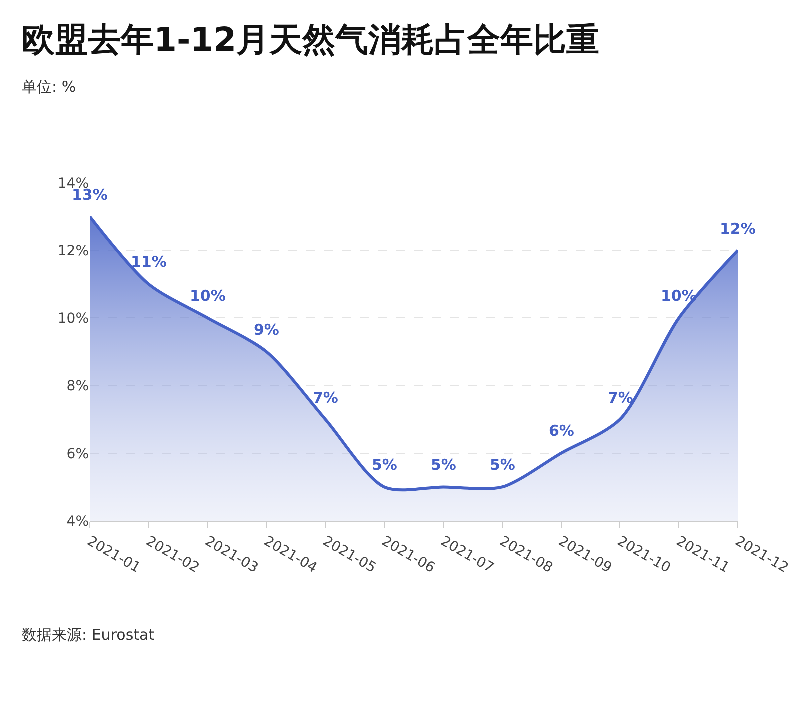 This screenshot has width=800, height=718. I want to click on data-label: 10%, so click(208, 296).